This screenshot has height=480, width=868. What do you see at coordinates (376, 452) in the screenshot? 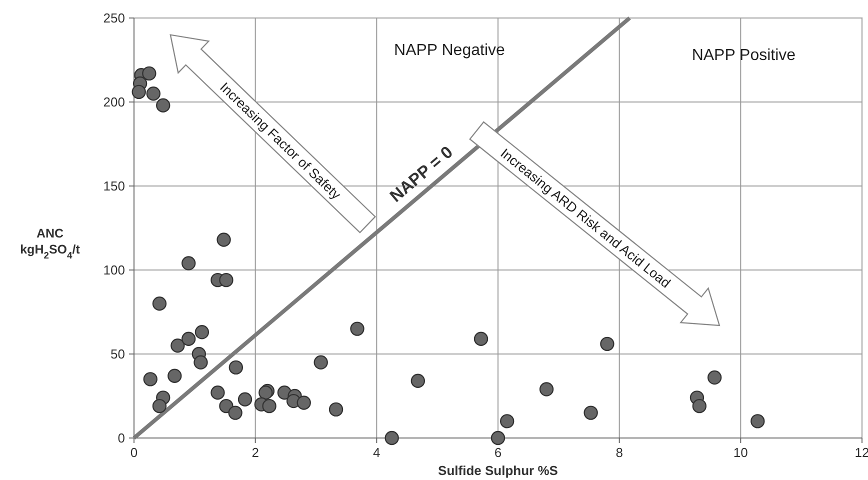
I see `x-tick-label: 4` at bounding box center [376, 452].